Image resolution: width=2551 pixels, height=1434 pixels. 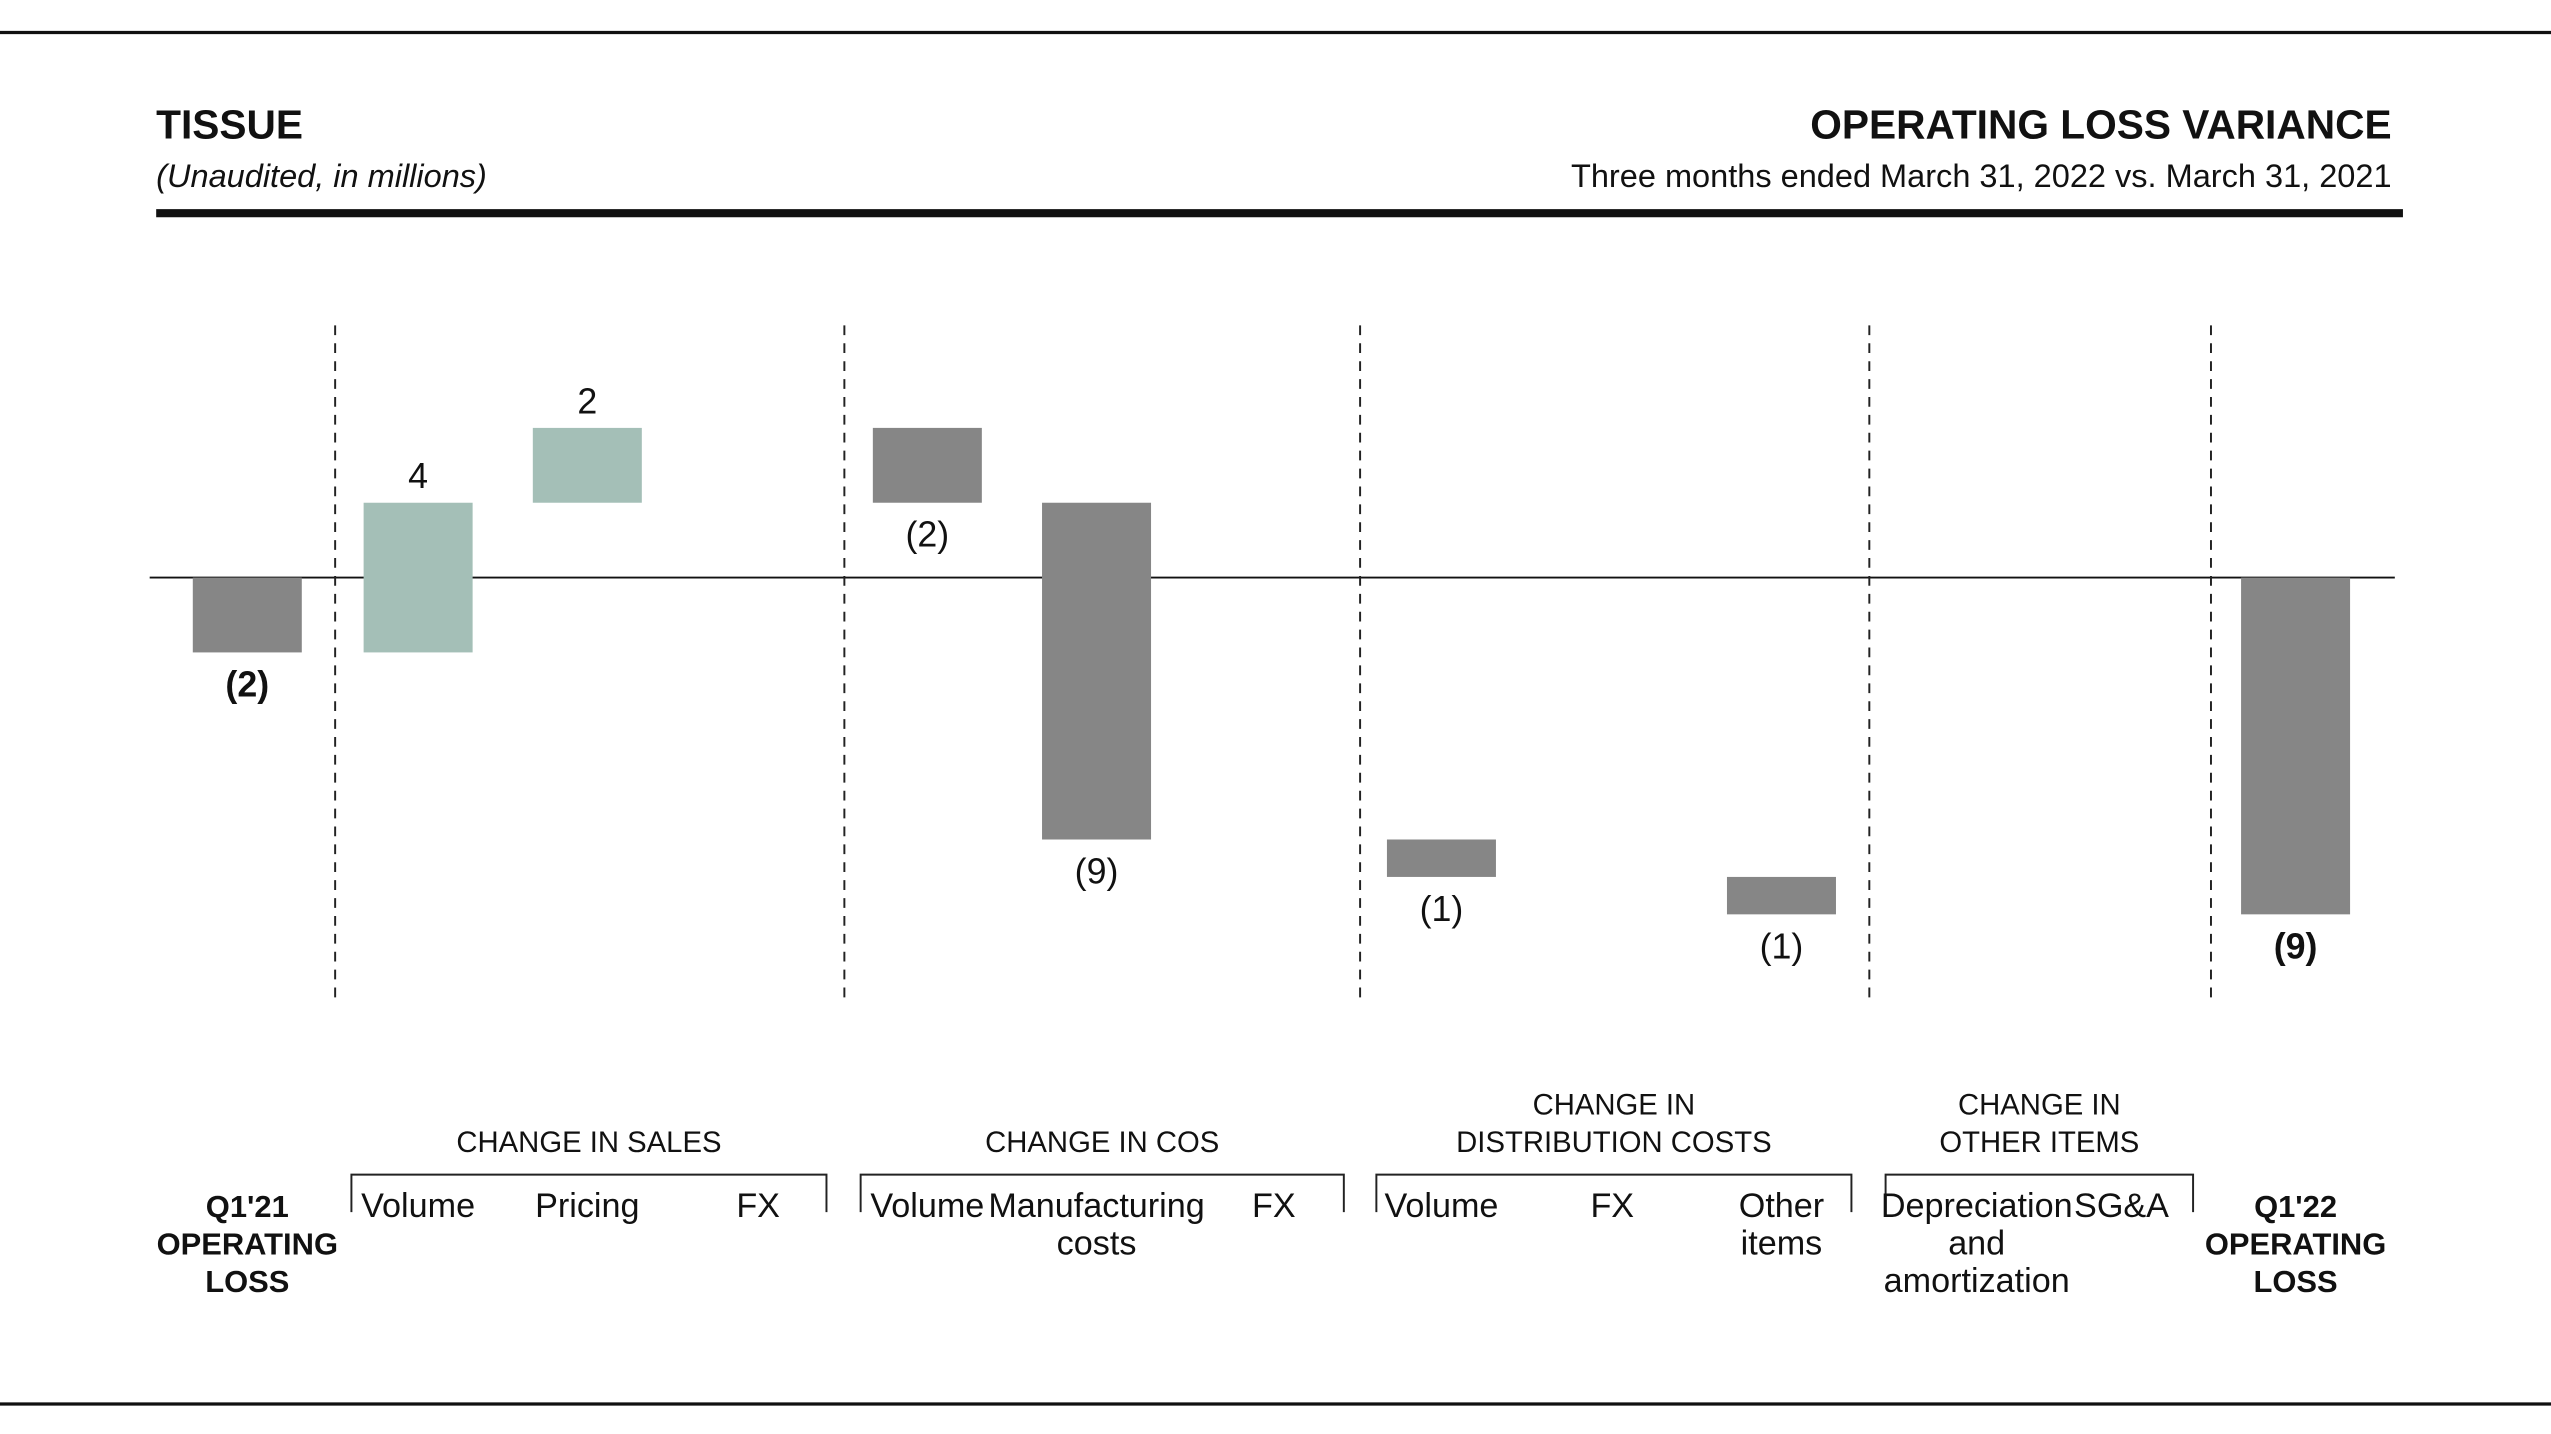 I want to click on category-label: Q1'22, so click(x=2295, y=1206).